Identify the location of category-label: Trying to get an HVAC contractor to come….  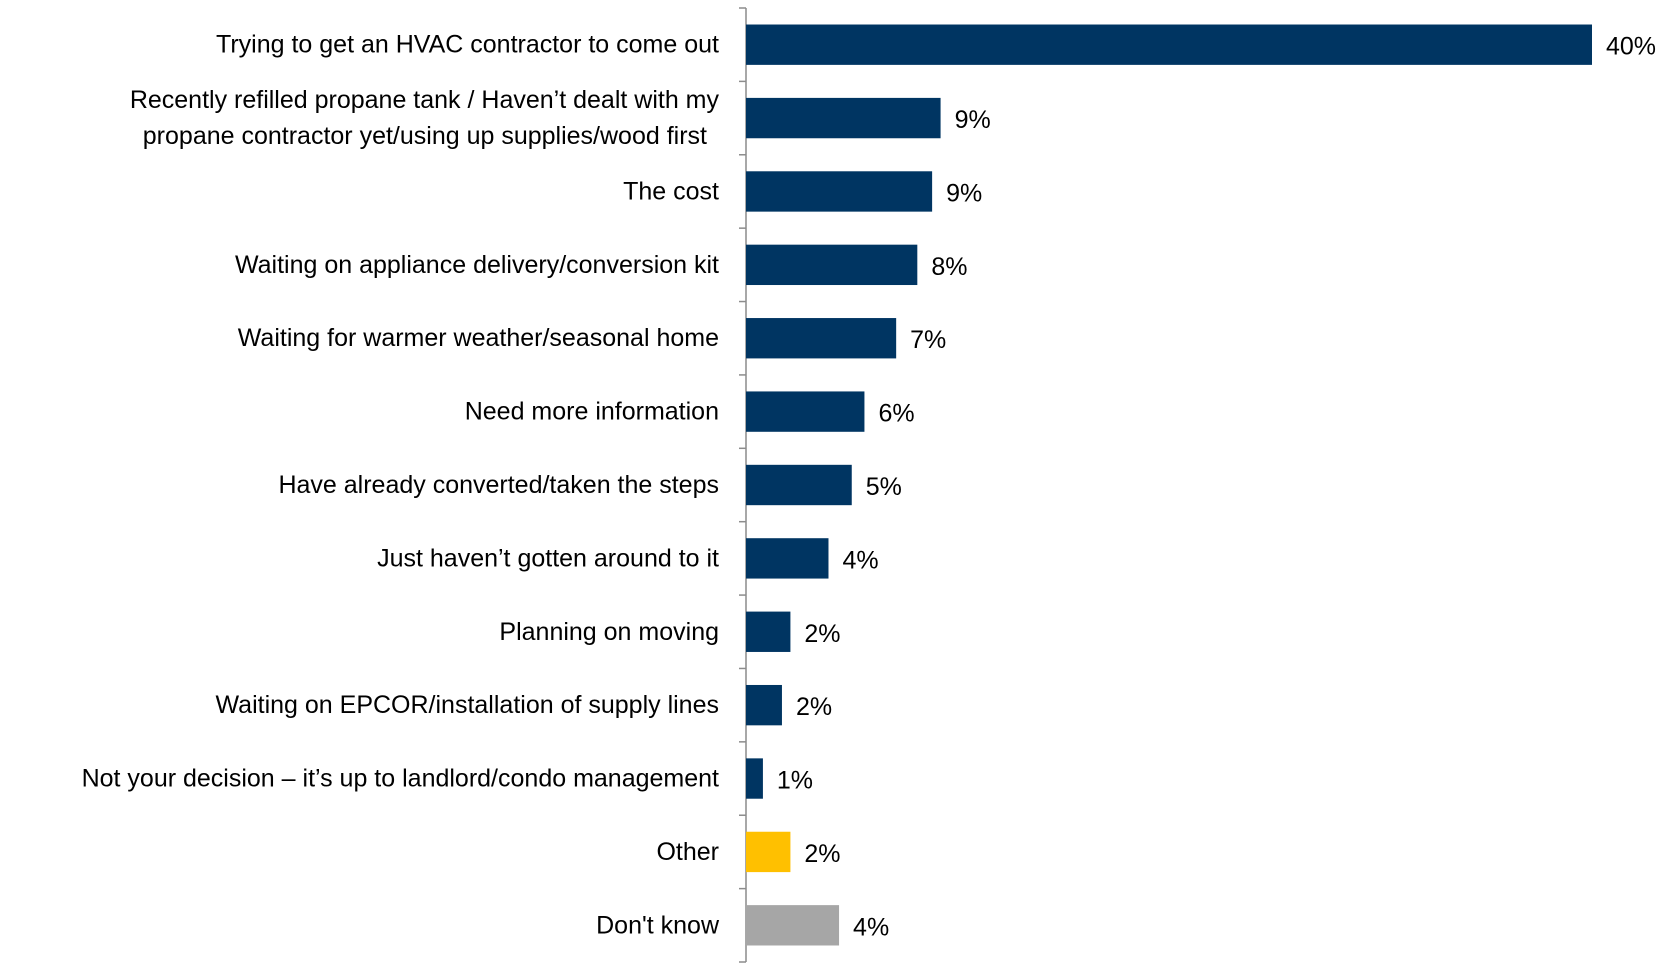
(467, 45).